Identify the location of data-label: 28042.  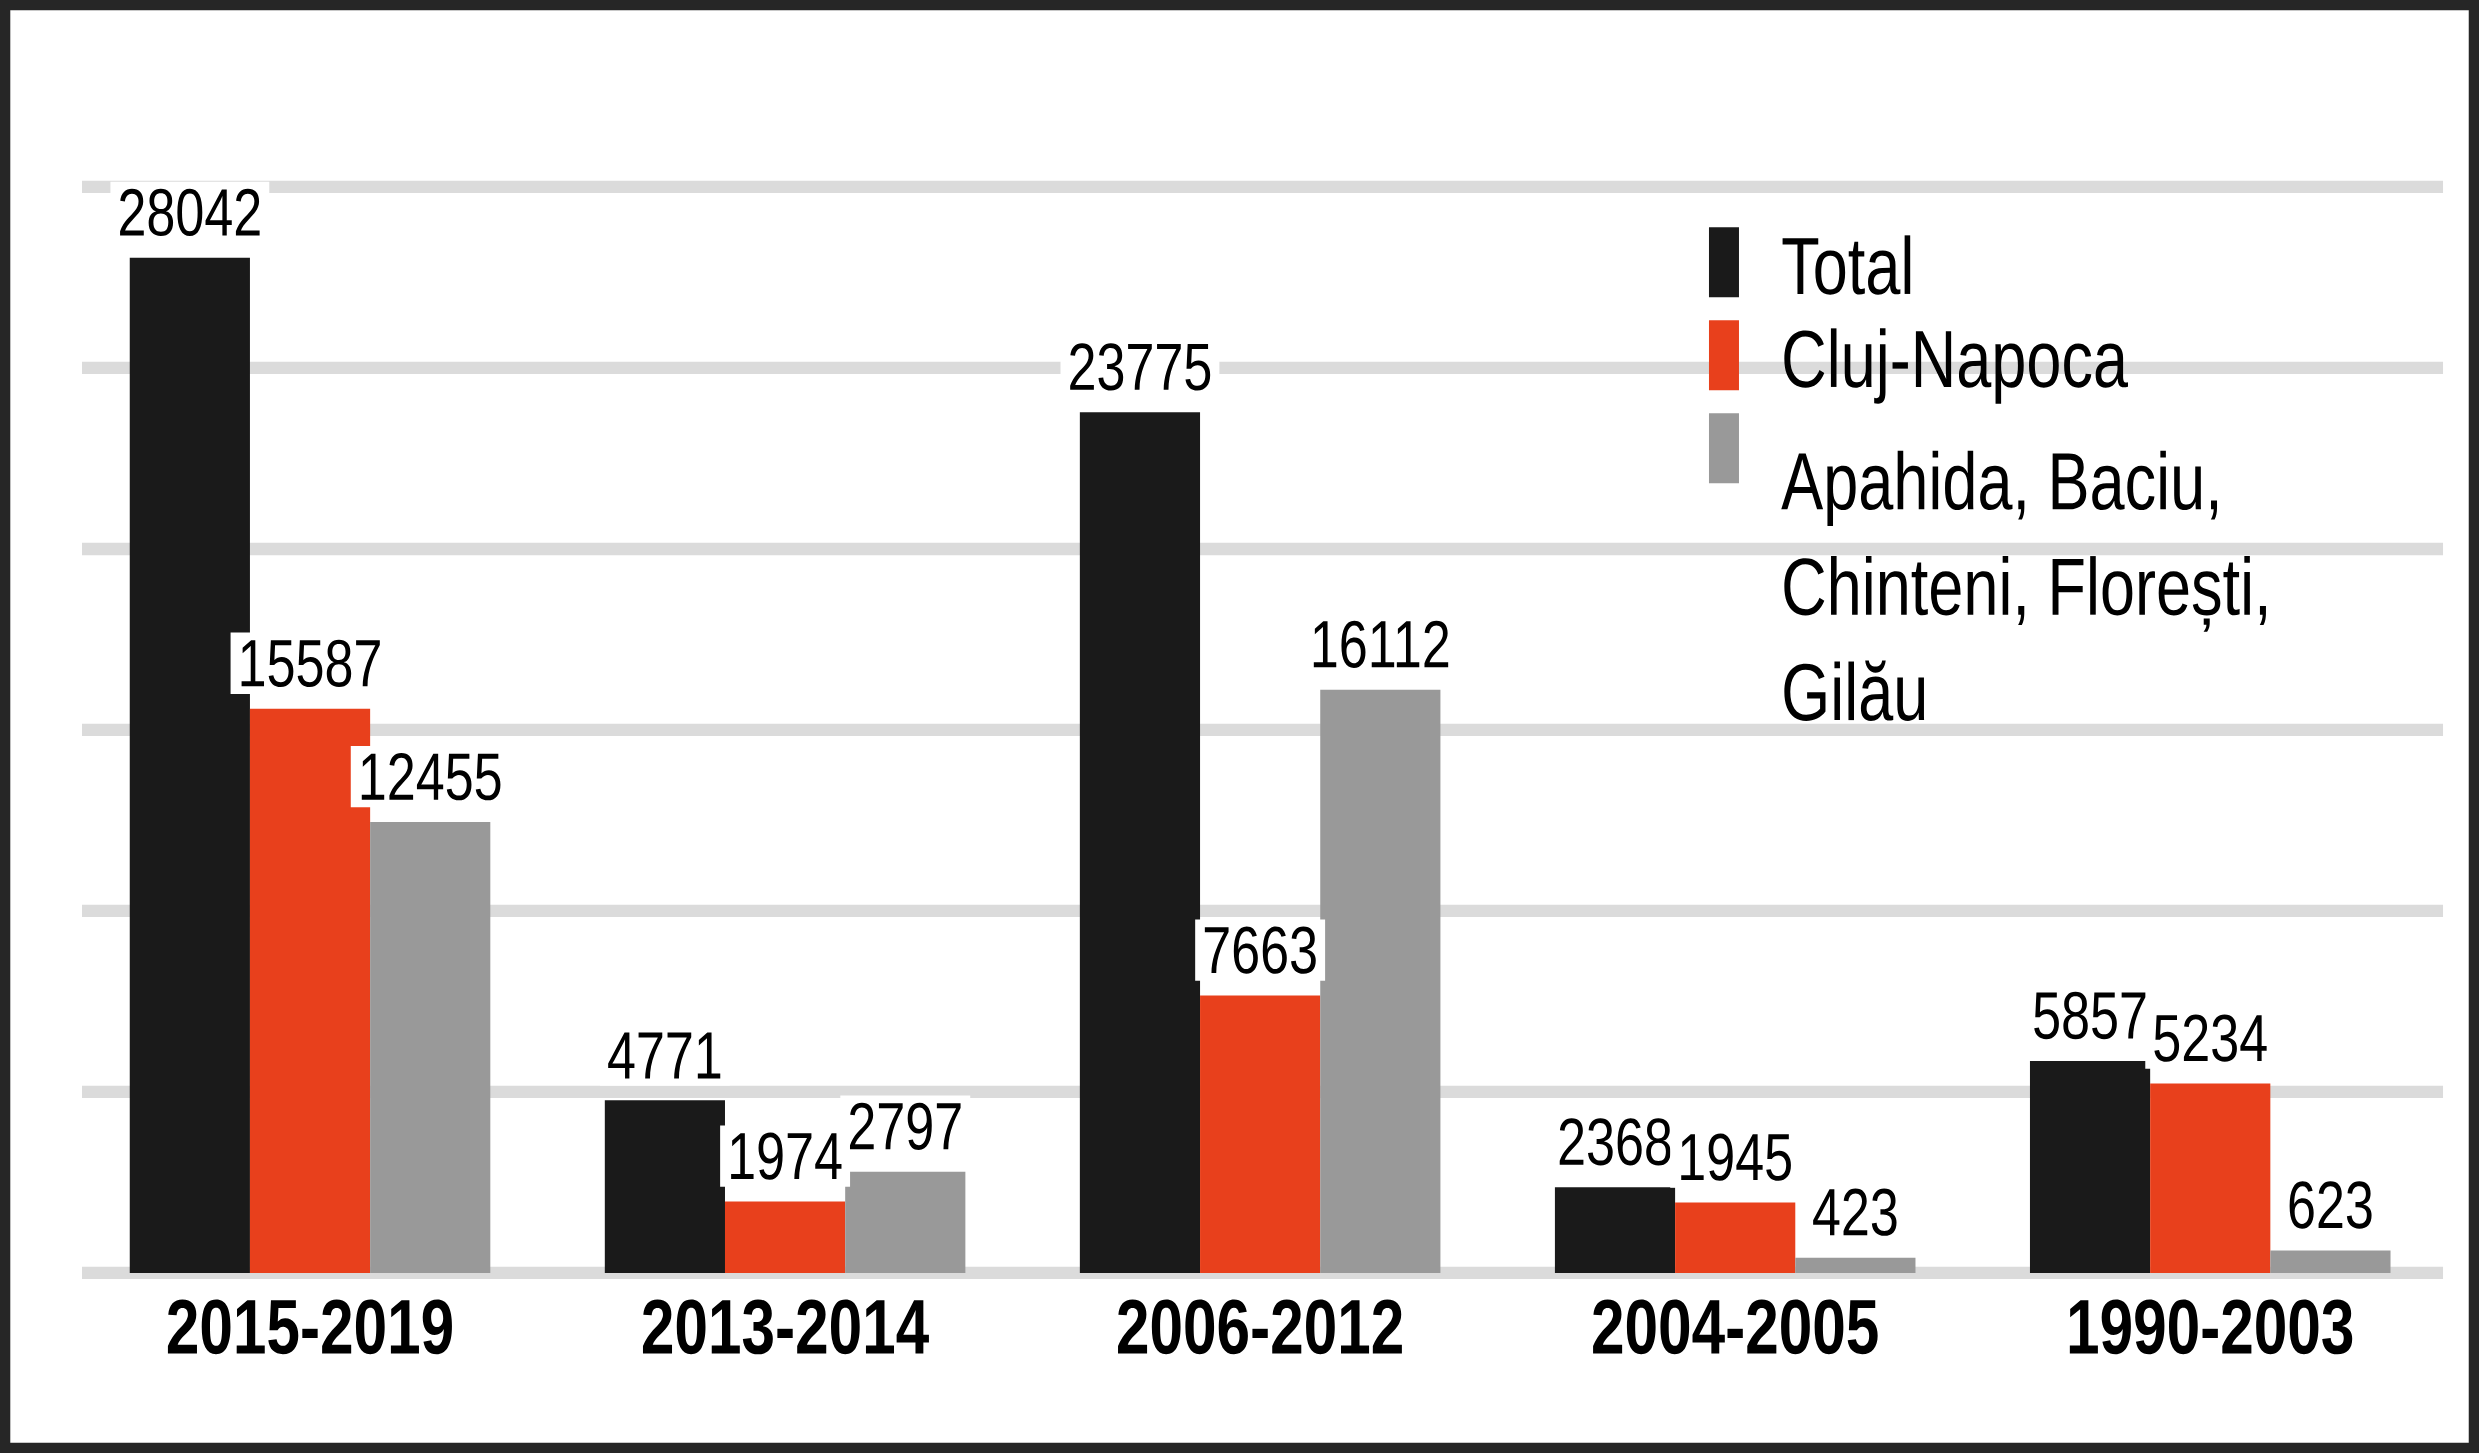
(190, 212).